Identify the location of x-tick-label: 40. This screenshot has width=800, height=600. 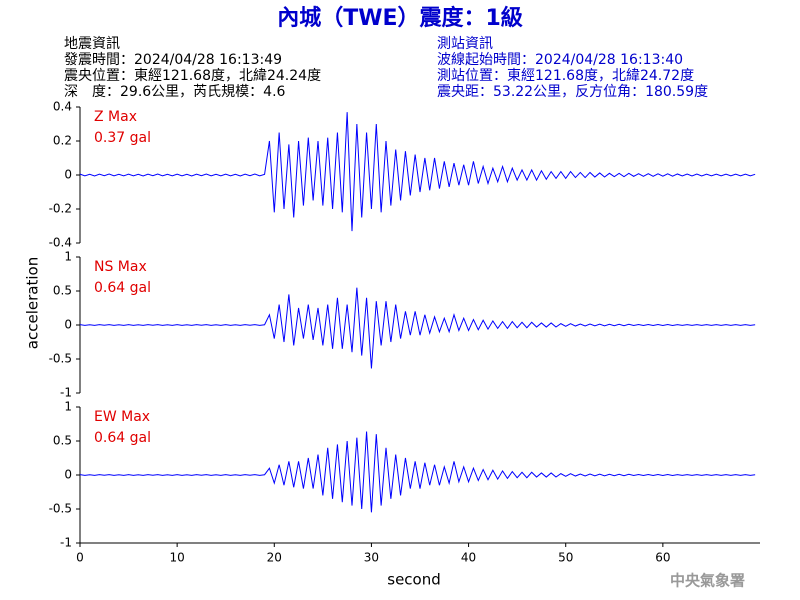
(468, 558).